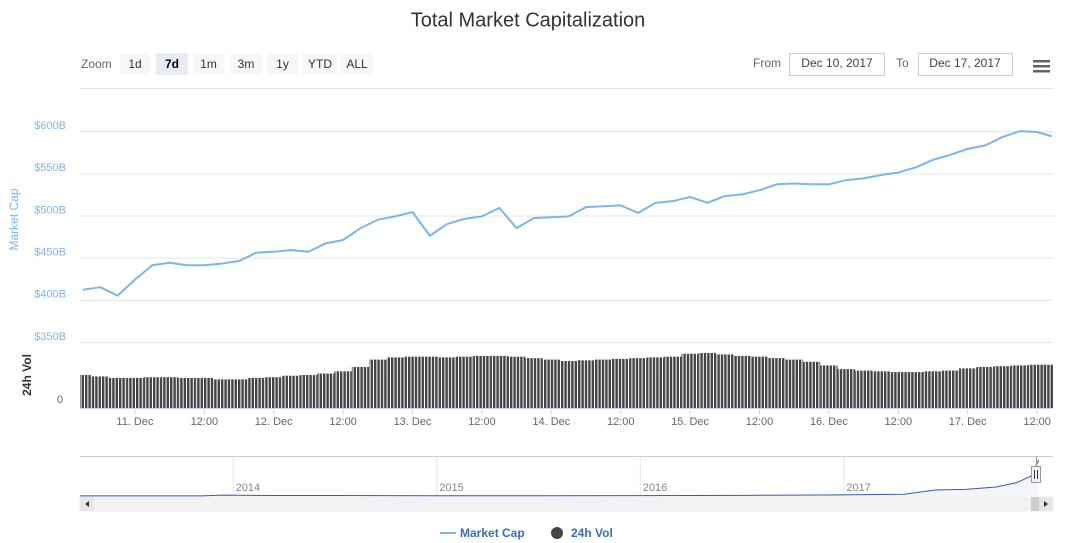 The height and width of the screenshot is (543, 1074). Describe the element at coordinates (1035, 504) in the screenshot. I see `scrollbar-thumb` at that location.